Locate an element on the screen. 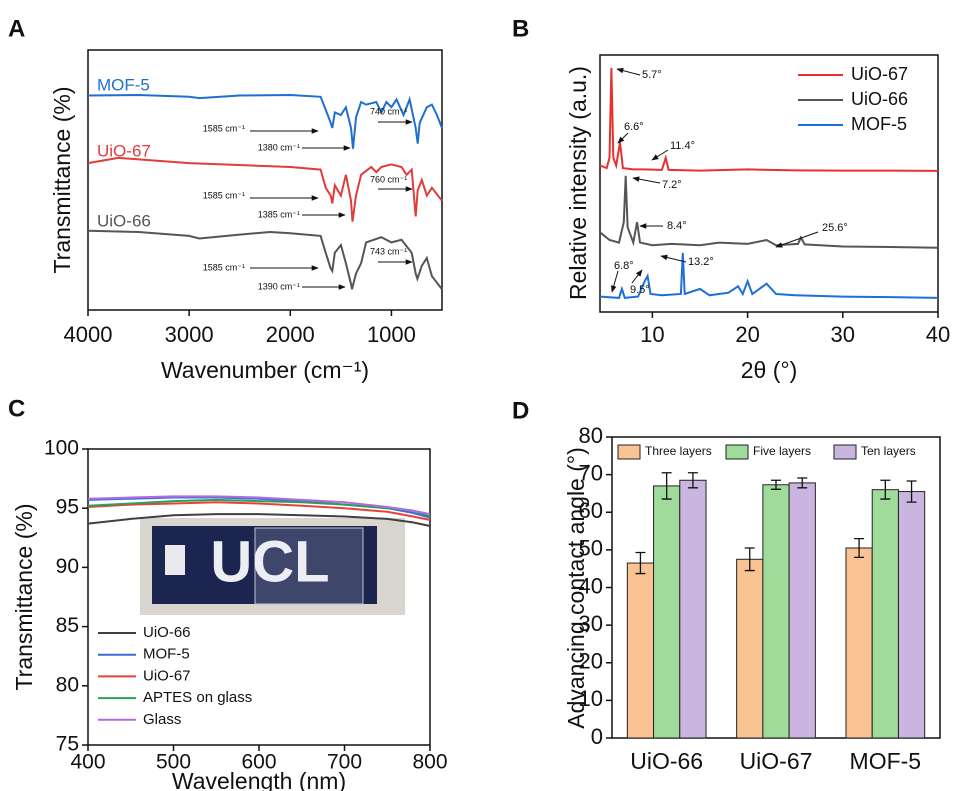  x-tick-label: 500 is located at coordinates (173, 762).